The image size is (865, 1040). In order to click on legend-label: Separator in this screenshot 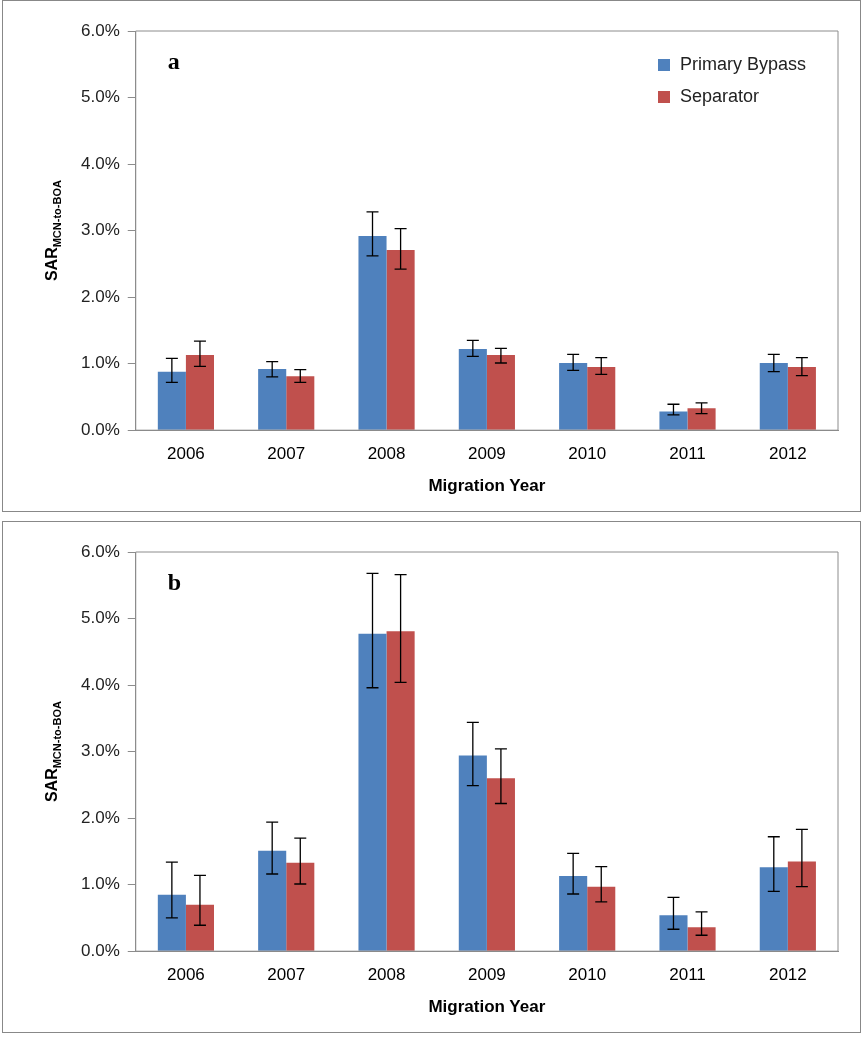, I will do `click(719, 95)`.